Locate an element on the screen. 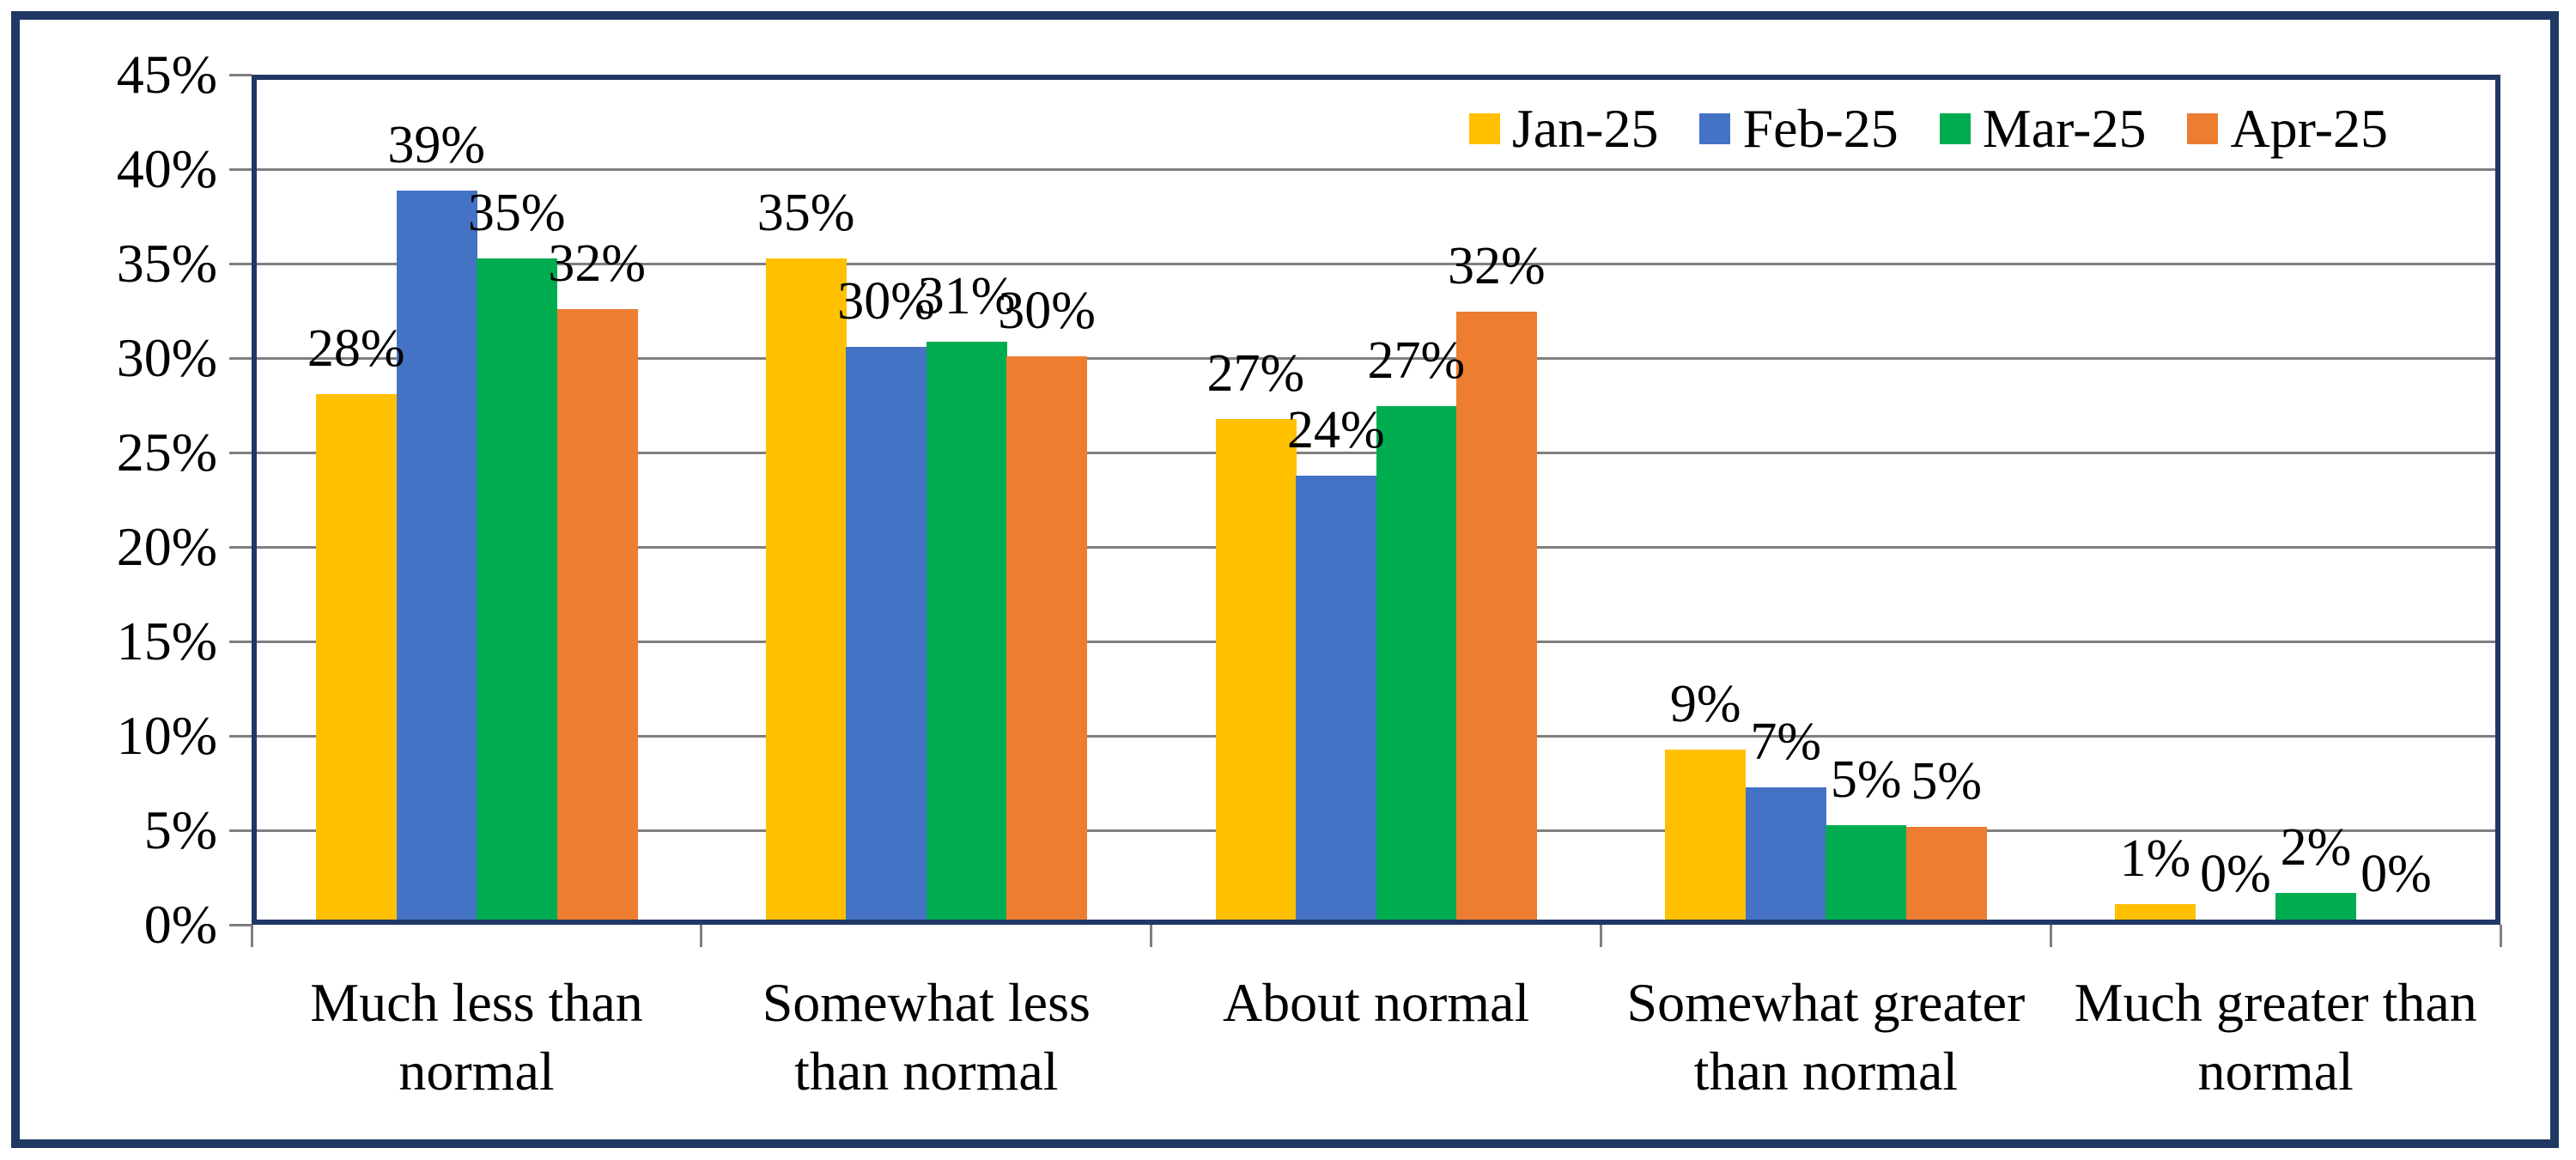 The height and width of the screenshot is (1160, 2576). legend-label: Feb-25 is located at coordinates (1821, 128).